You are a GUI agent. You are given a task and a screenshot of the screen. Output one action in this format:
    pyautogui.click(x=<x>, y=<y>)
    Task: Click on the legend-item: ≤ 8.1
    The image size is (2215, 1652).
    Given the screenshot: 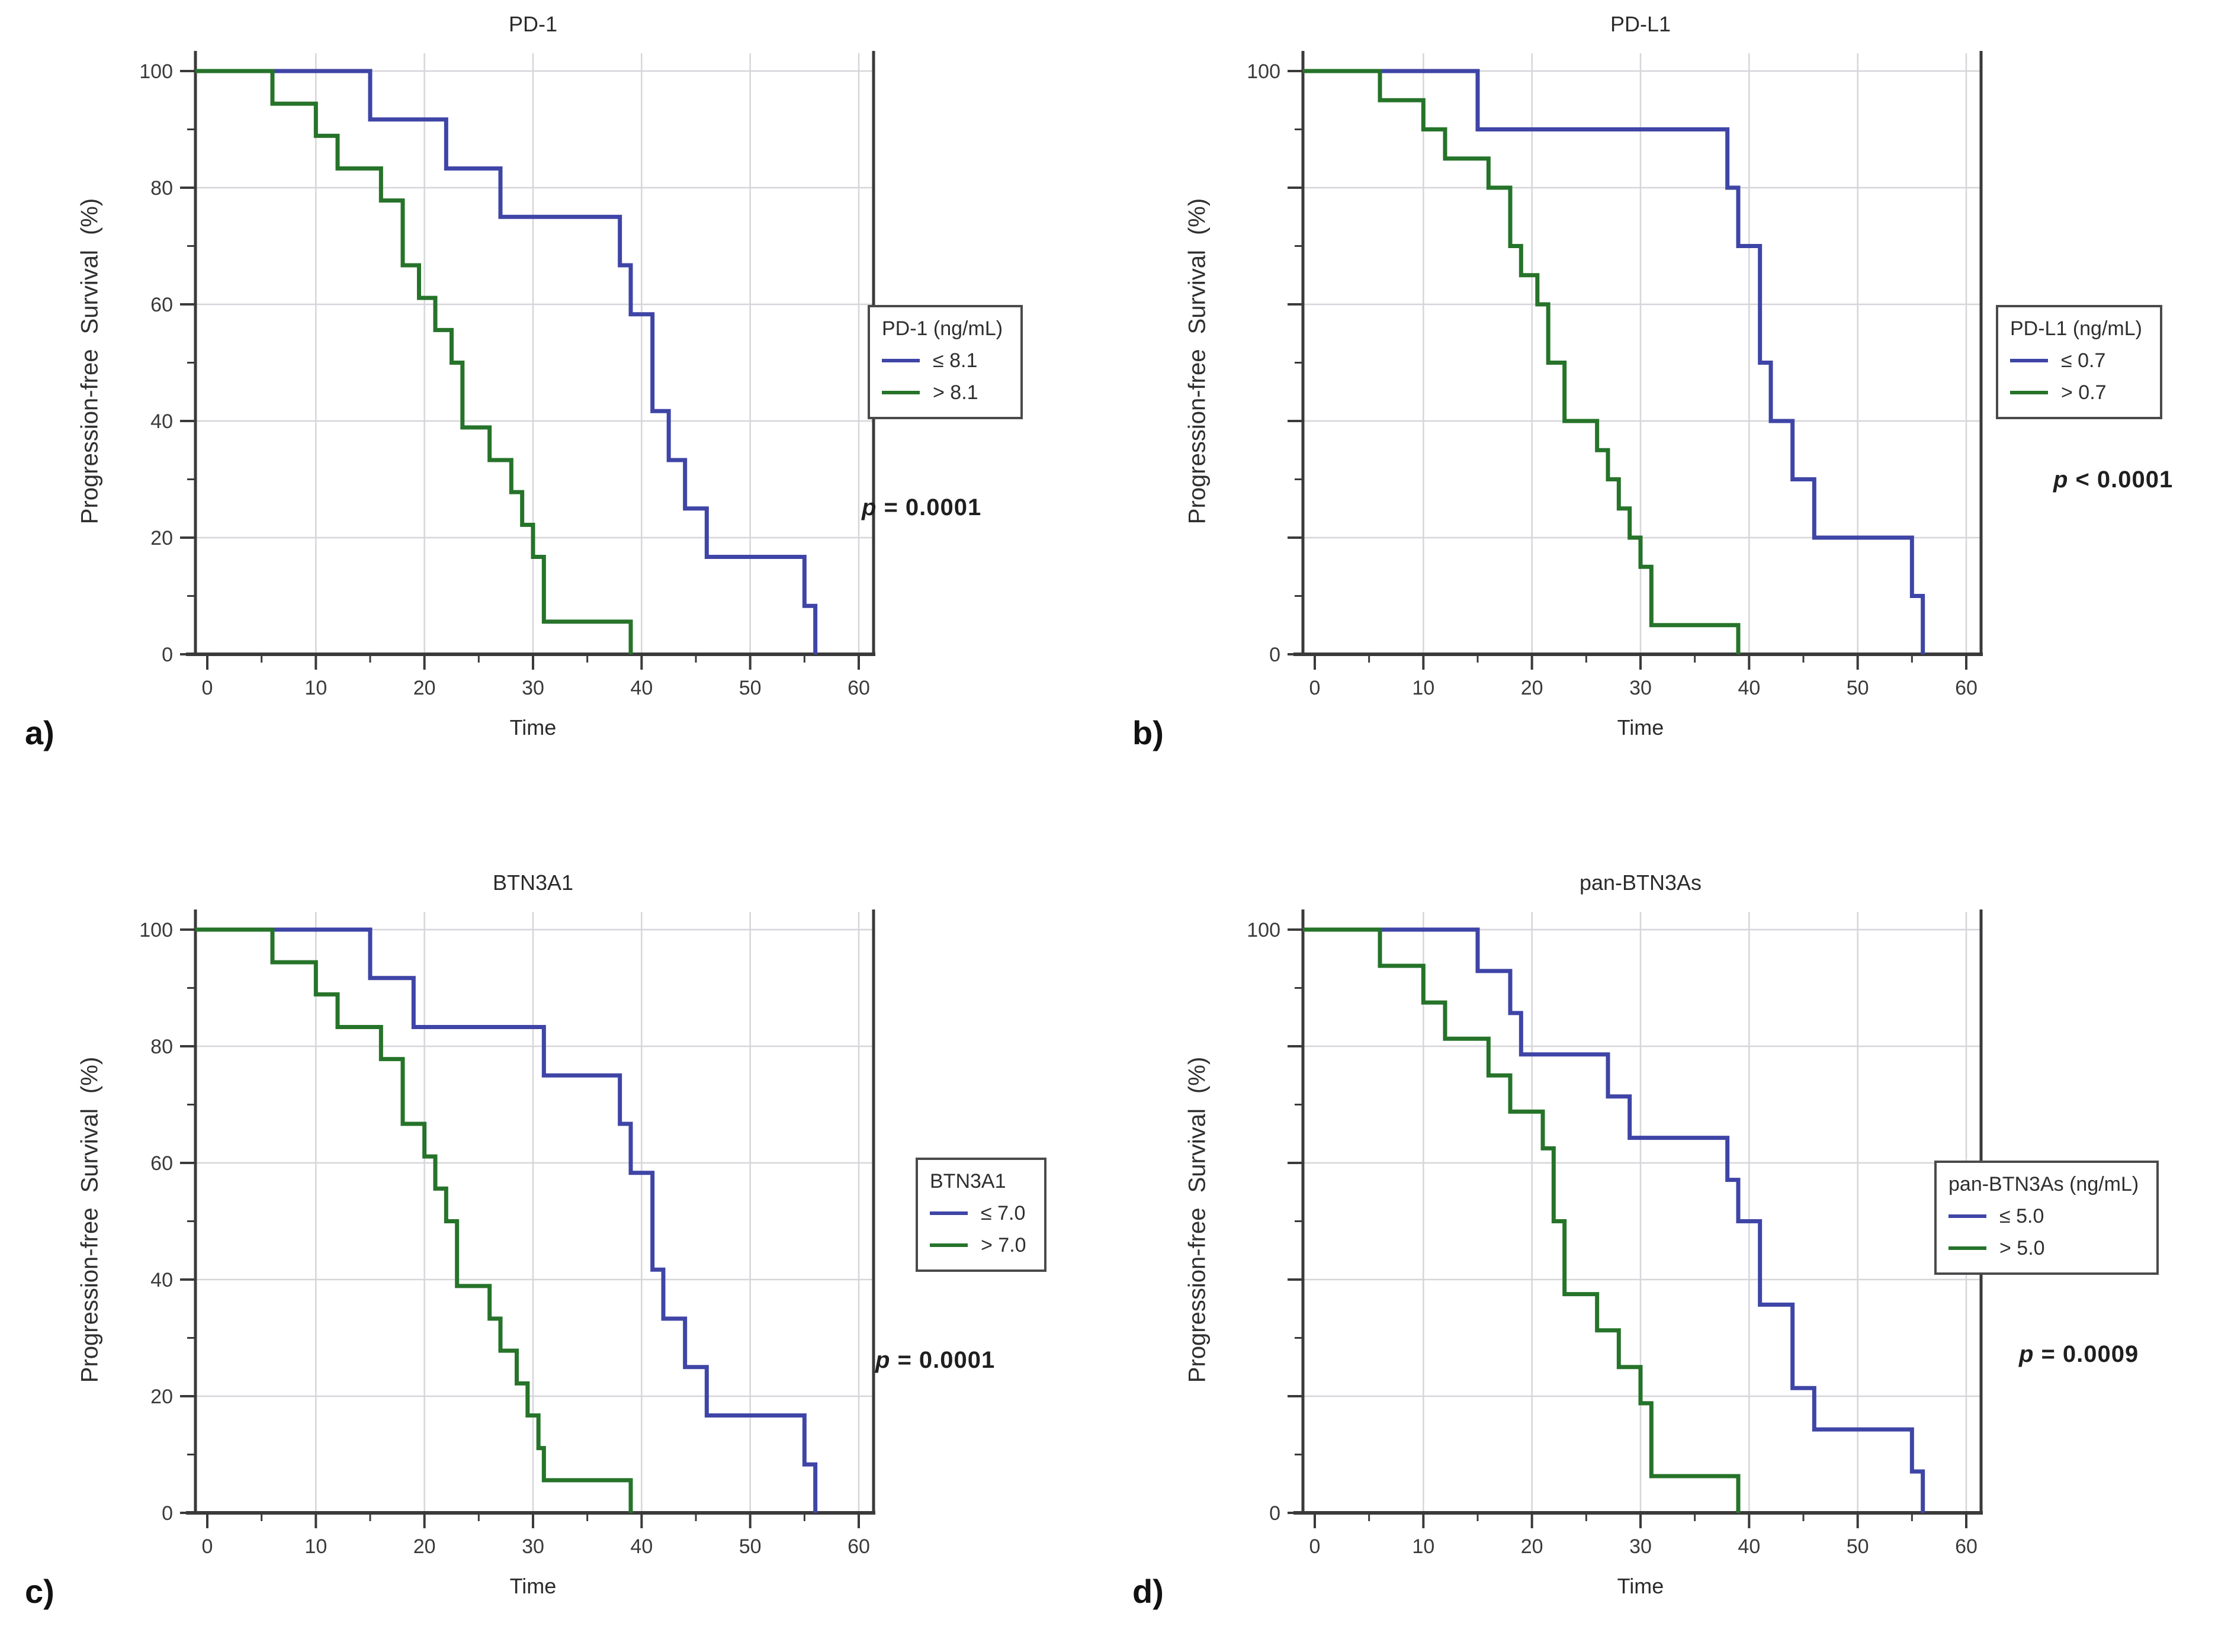 What is the action you would take?
    pyautogui.click(x=943, y=361)
    